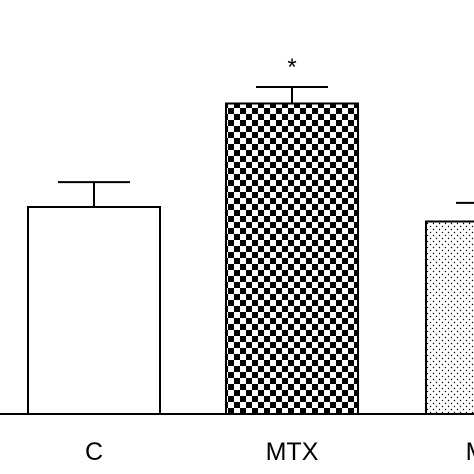  I want to click on category-label-0: C, so click(94, 452).